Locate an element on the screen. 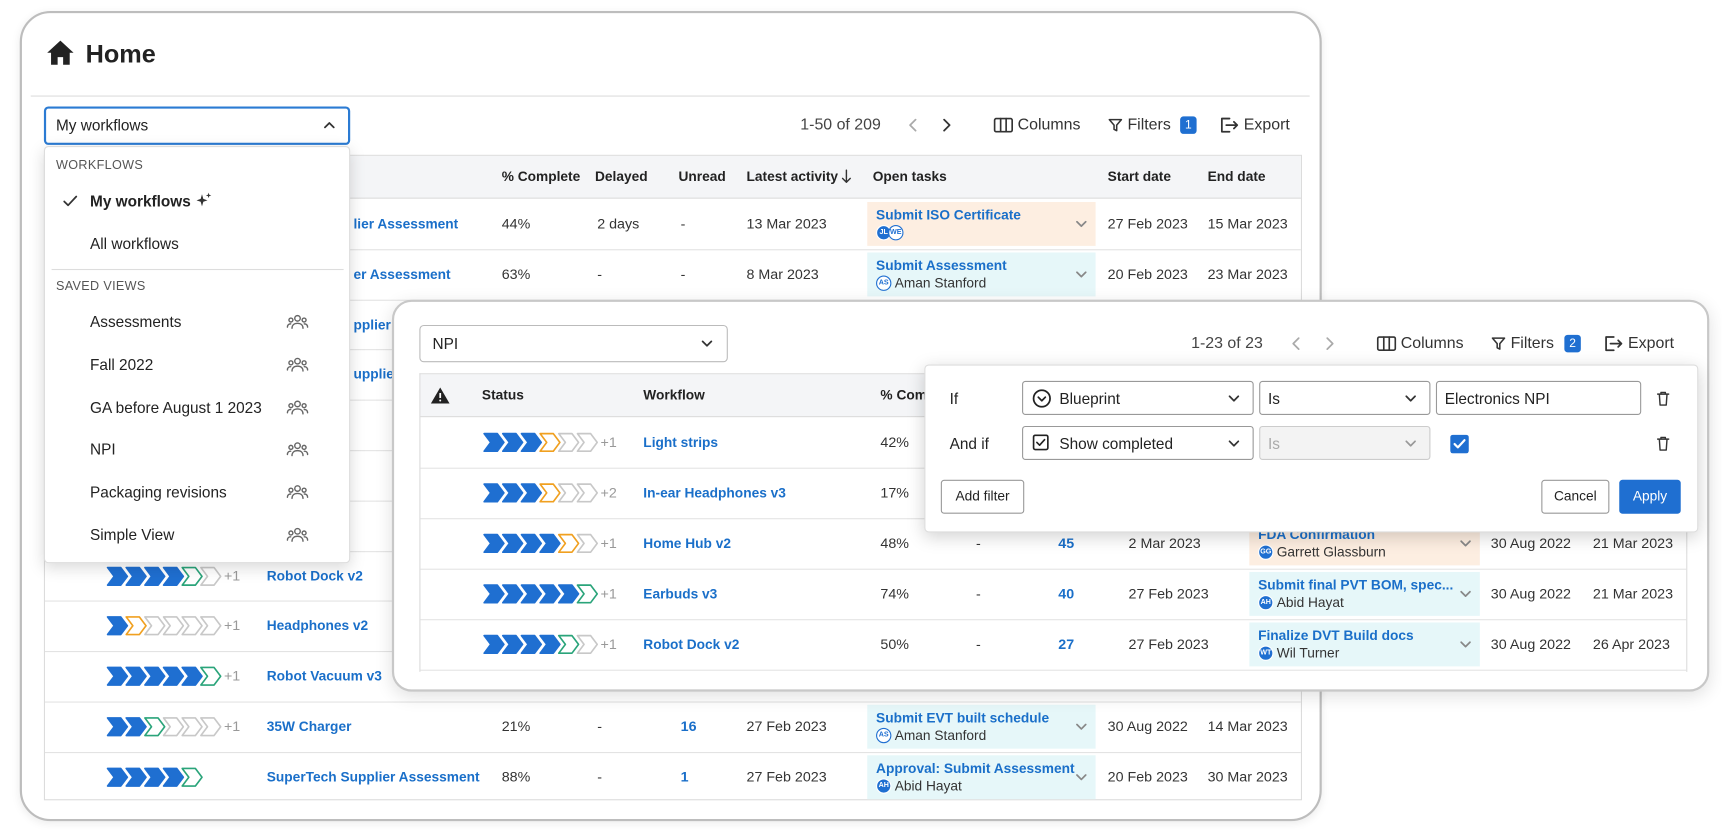 The width and height of the screenshot is (1723, 830). filter-value-checkbox-shape is located at coordinates (1459, 444).